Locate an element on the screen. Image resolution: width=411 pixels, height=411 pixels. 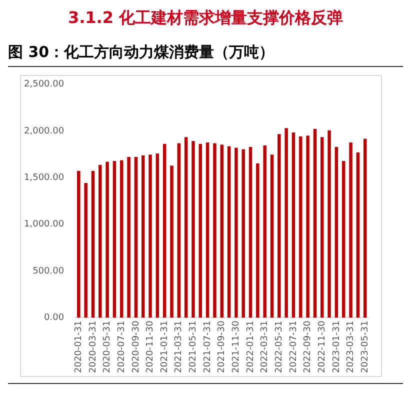
y-tick-label: 2,000.00 is located at coordinates (44, 131).